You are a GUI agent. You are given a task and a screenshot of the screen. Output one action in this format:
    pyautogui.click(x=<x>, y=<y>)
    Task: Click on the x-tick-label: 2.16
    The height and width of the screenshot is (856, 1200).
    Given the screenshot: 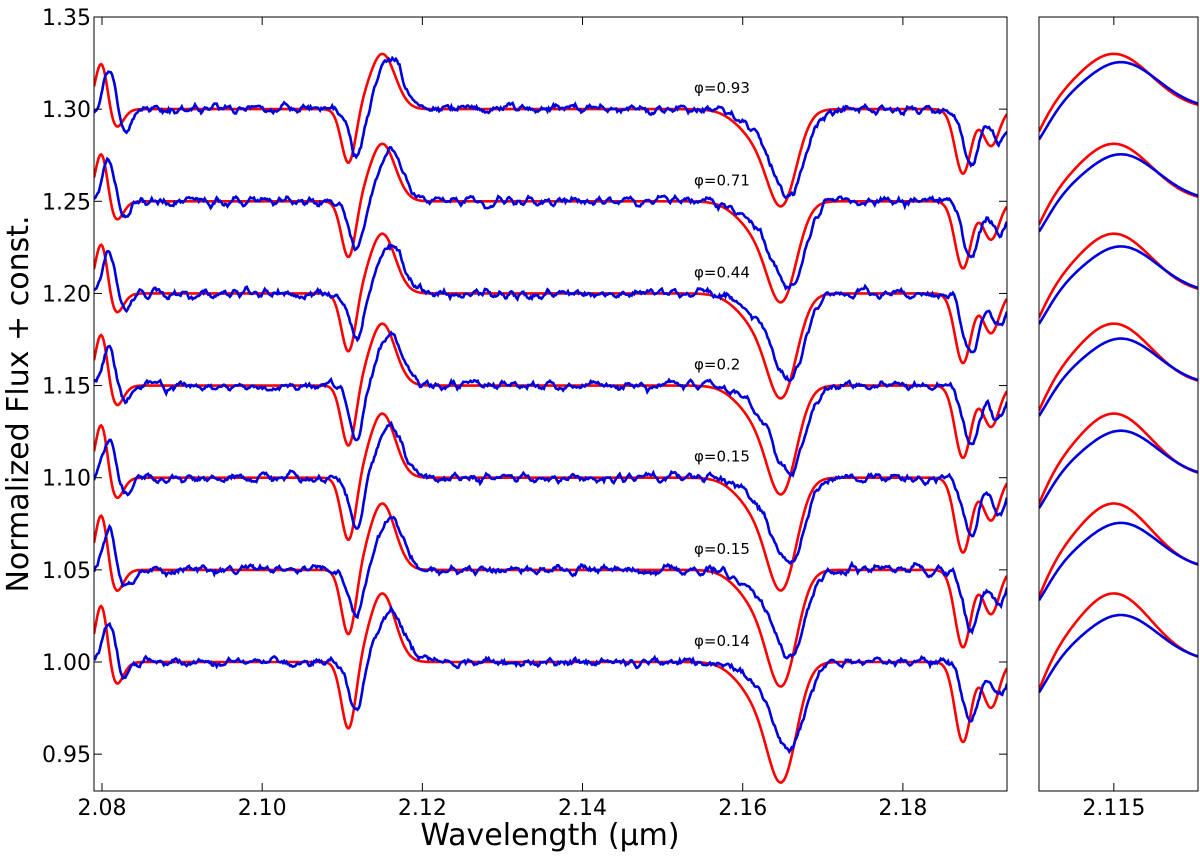 What is the action you would take?
    pyautogui.click(x=742, y=808)
    